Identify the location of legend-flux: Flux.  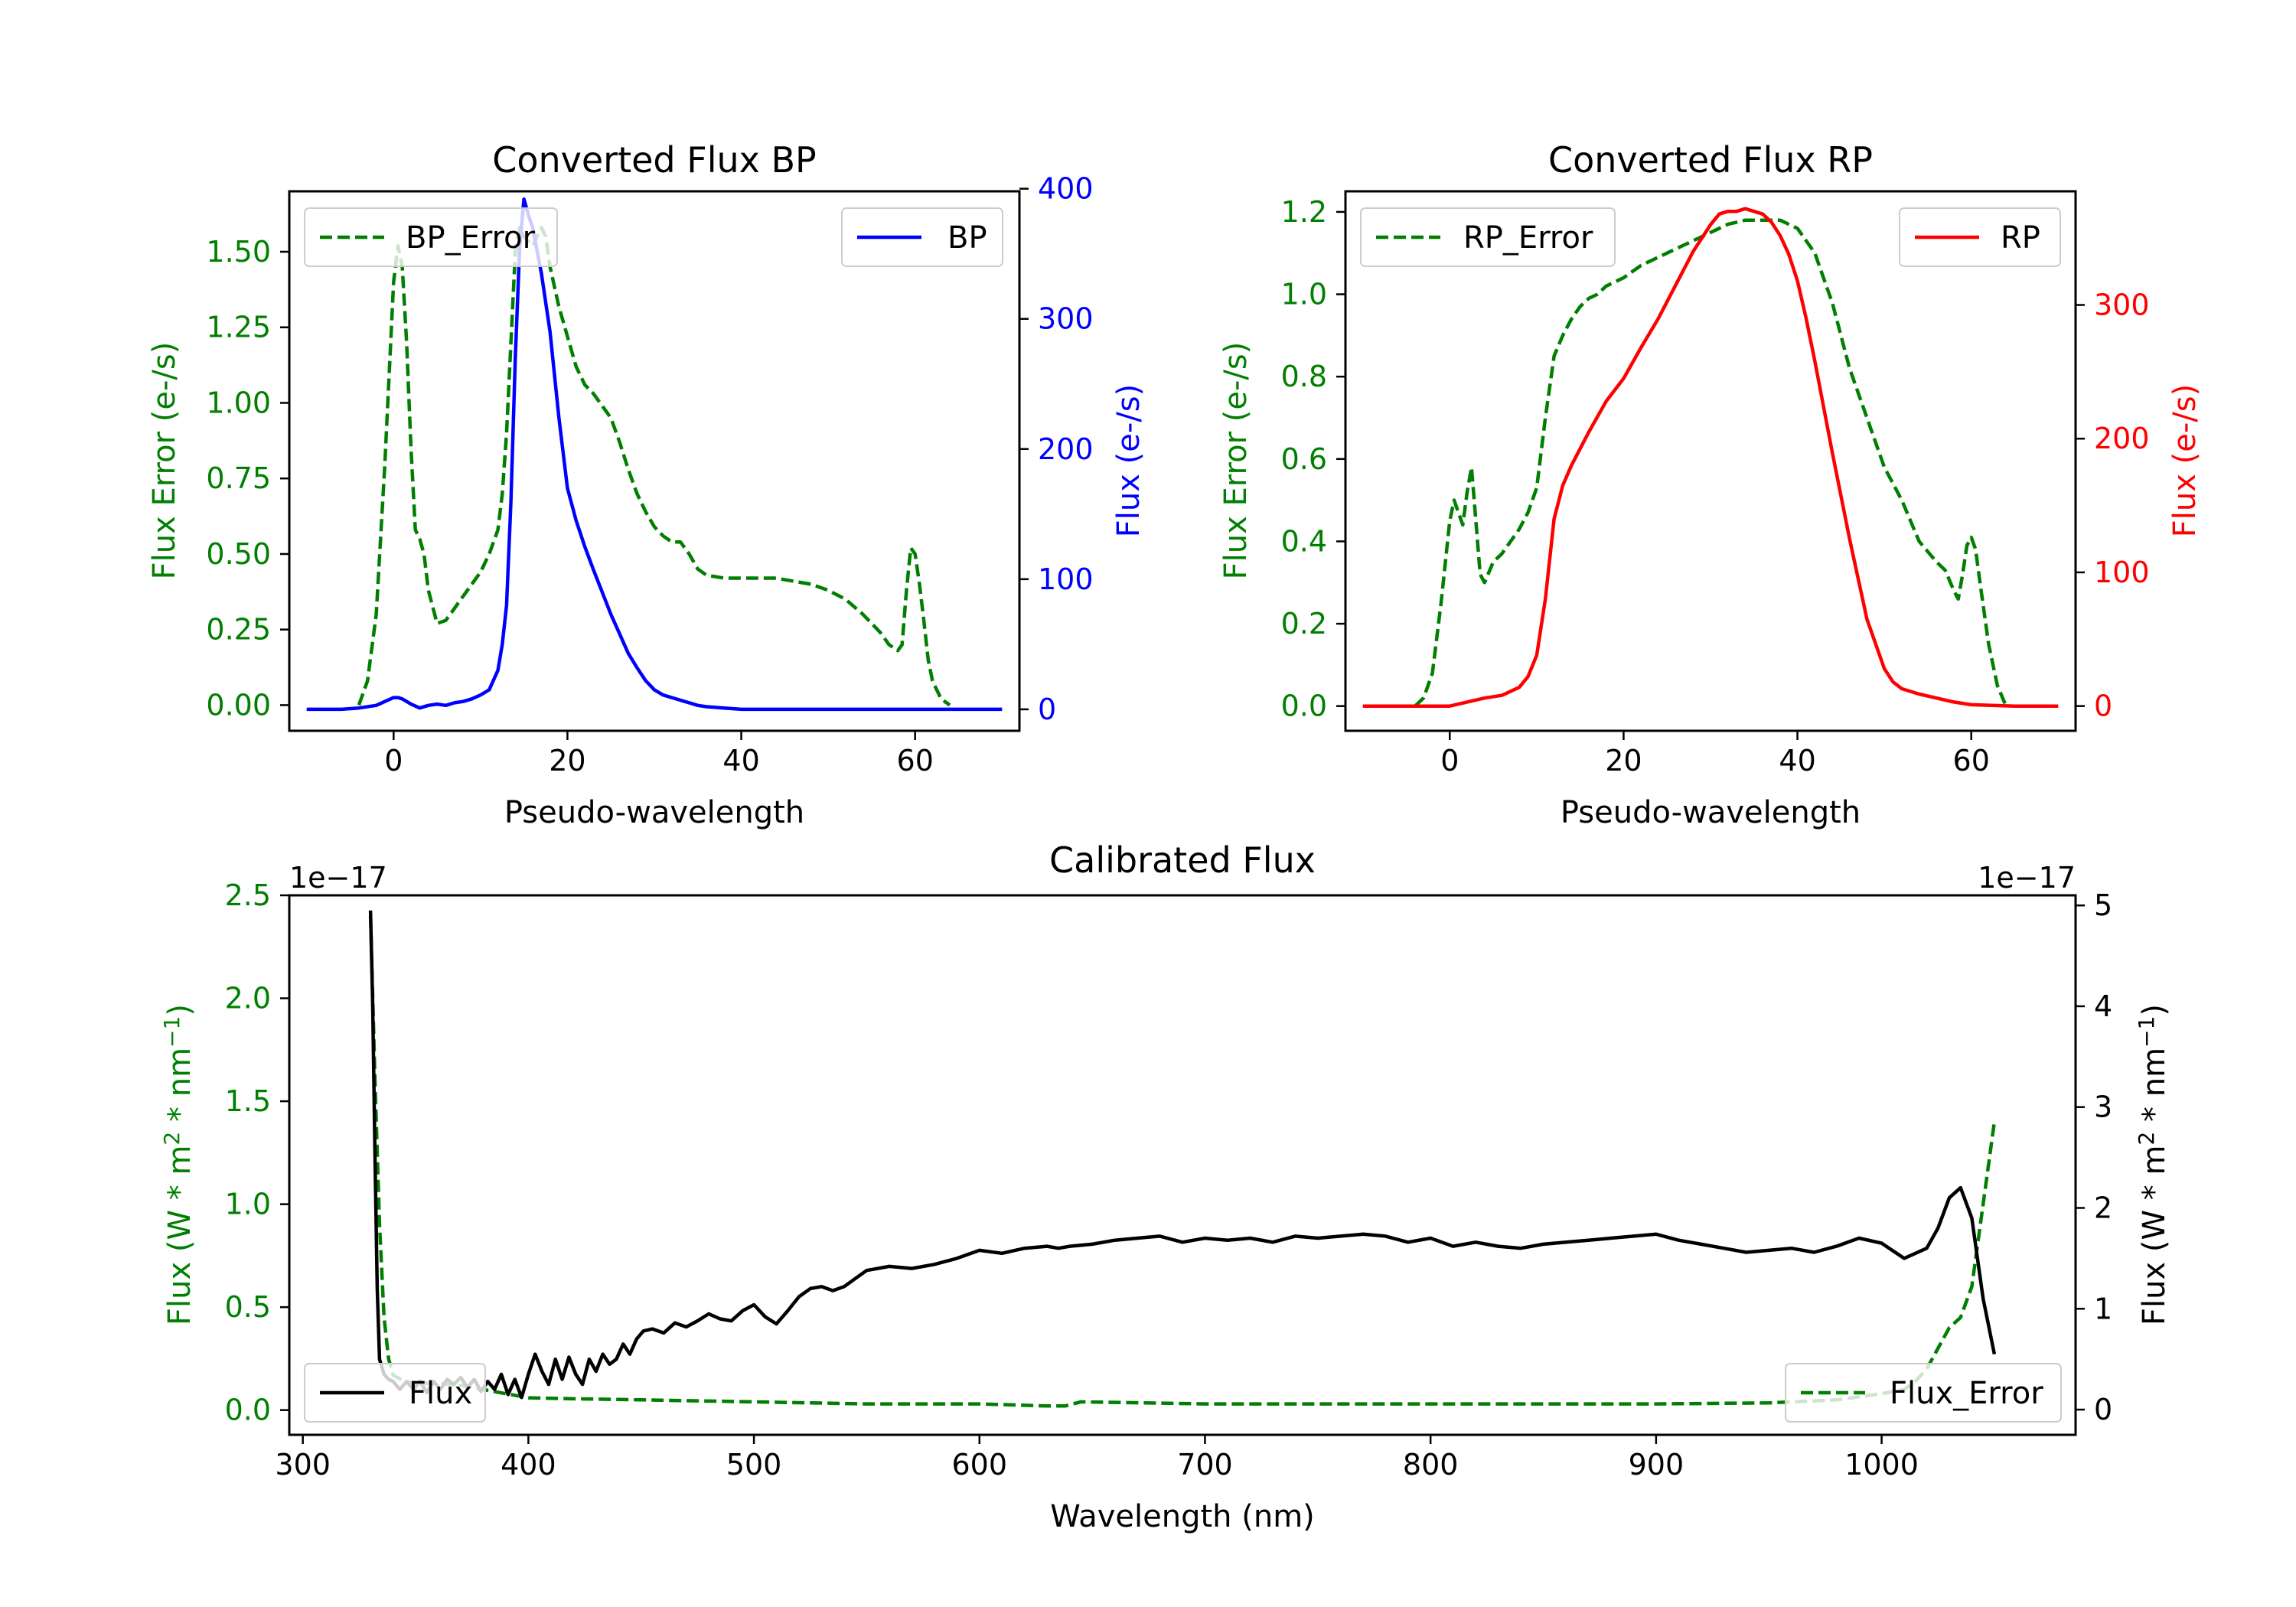
(395, 1393).